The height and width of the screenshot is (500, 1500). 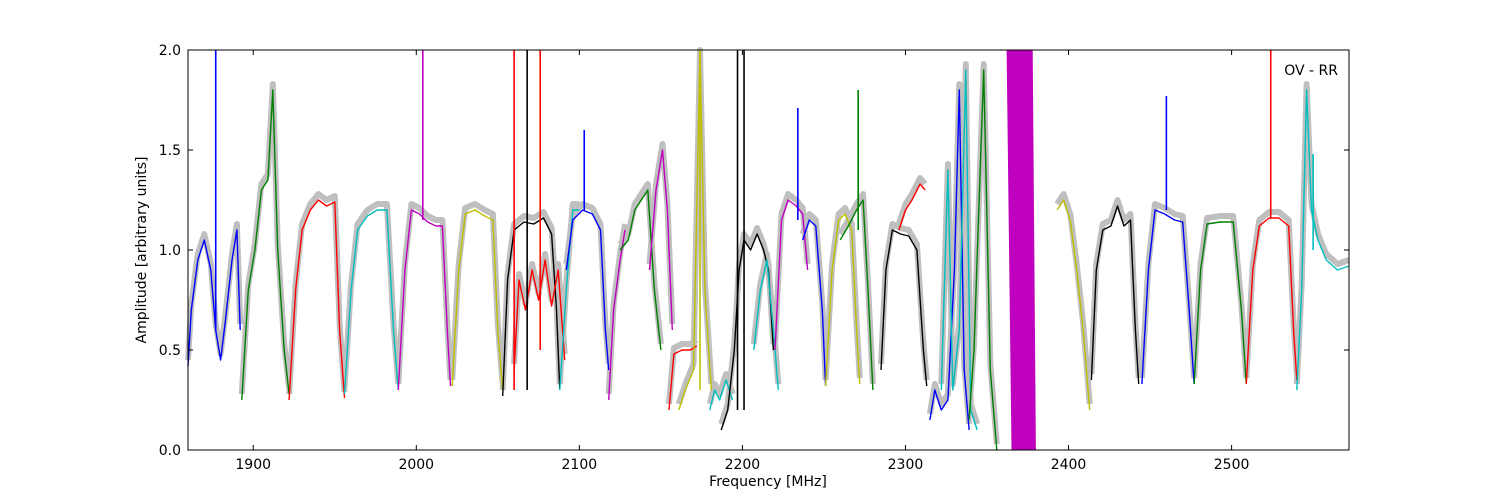 I want to click on y-tick-label-3: 1.5, so click(x=170, y=151).